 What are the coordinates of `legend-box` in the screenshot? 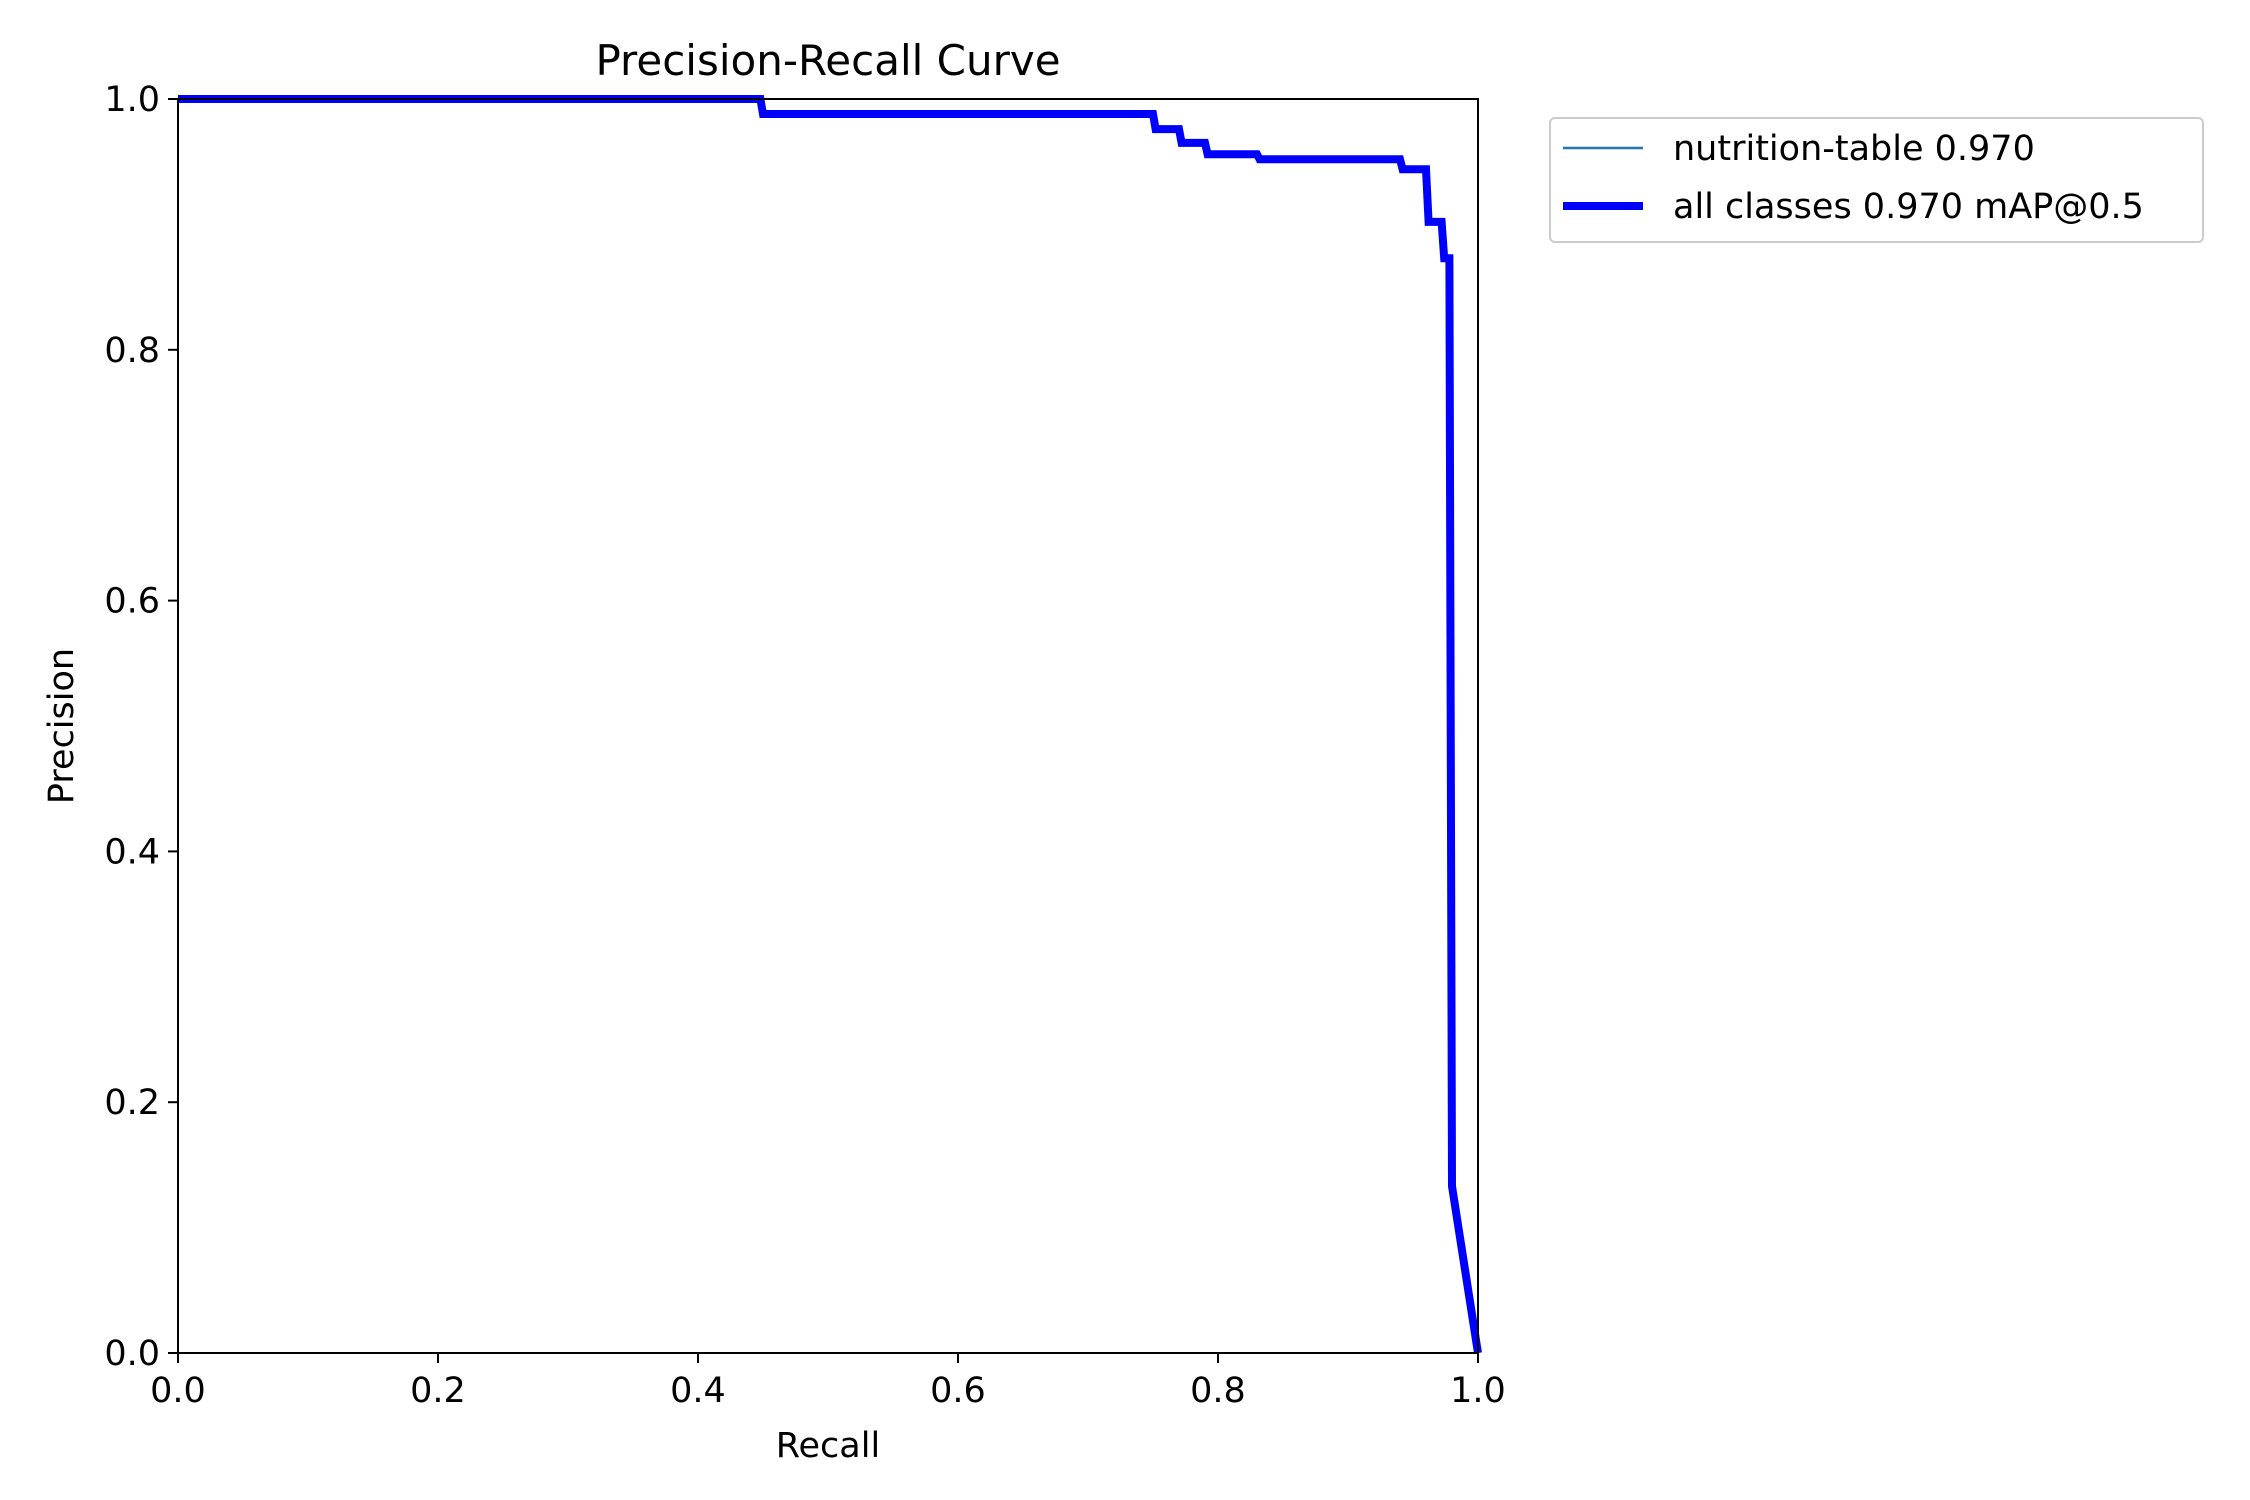 It's located at (1876, 180).